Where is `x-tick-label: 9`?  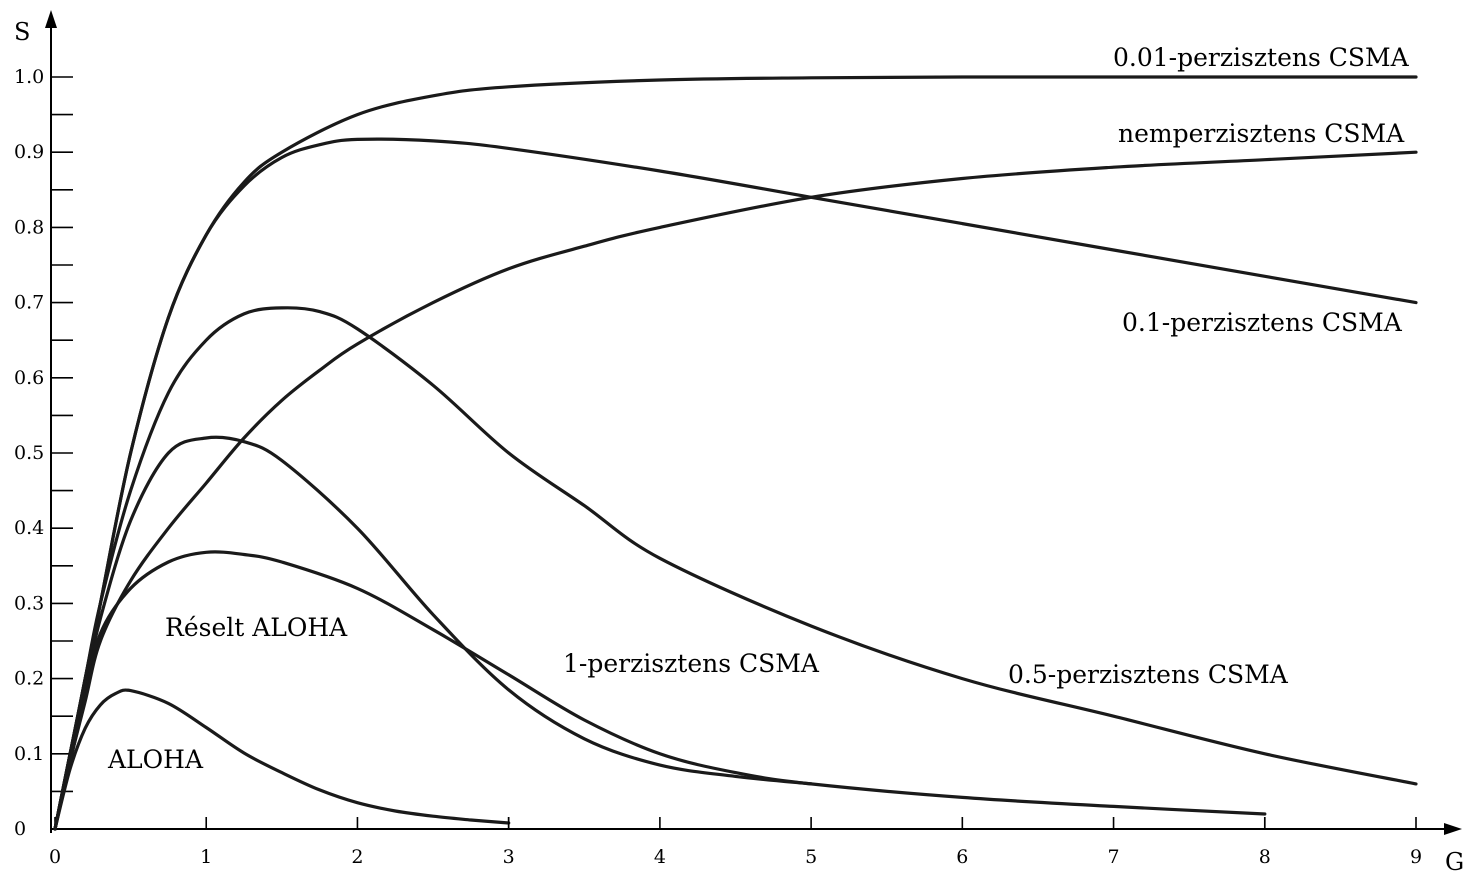
x-tick-label: 9 is located at coordinates (1416, 857).